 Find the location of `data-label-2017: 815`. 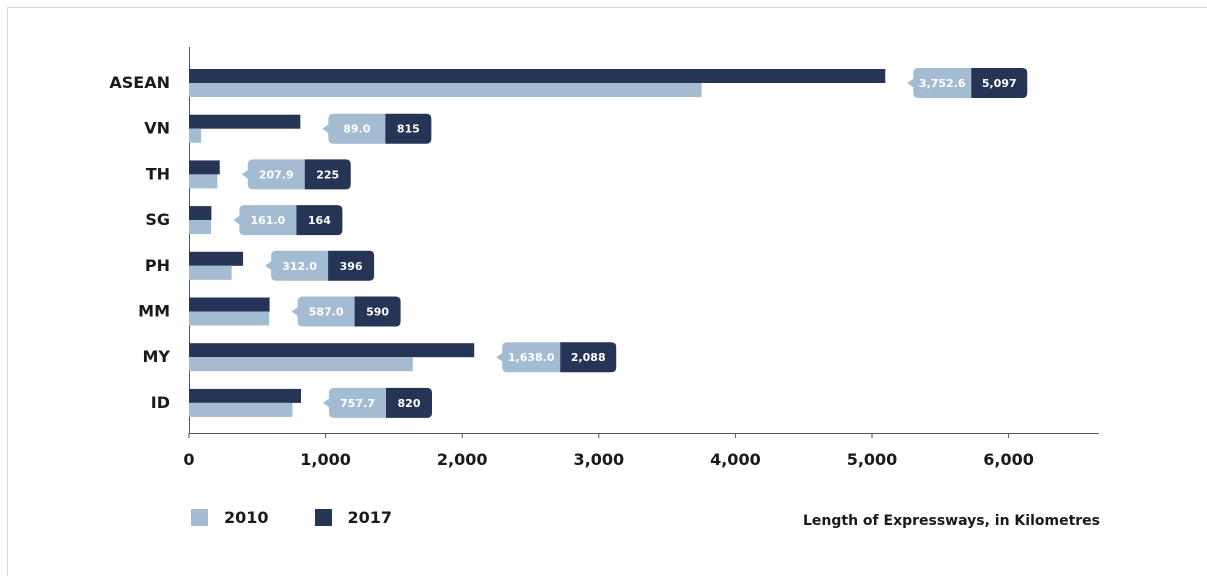

data-label-2017: 815 is located at coordinates (408, 129).